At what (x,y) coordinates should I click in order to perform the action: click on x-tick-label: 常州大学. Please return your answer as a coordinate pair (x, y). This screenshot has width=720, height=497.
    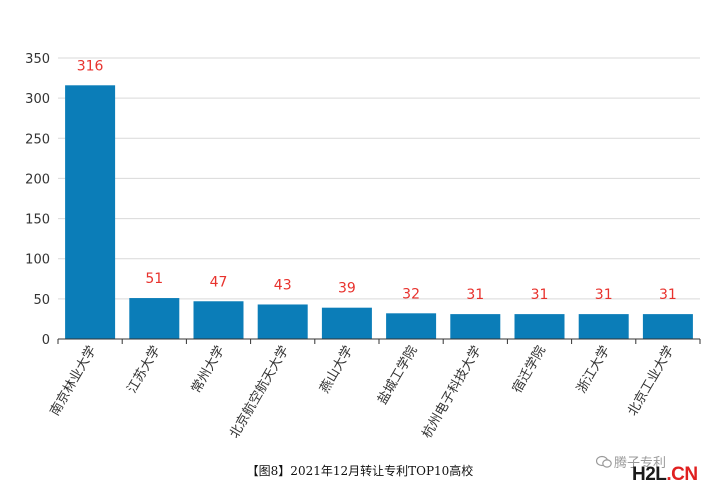
    Looking at the image, I should click on (208, 369).